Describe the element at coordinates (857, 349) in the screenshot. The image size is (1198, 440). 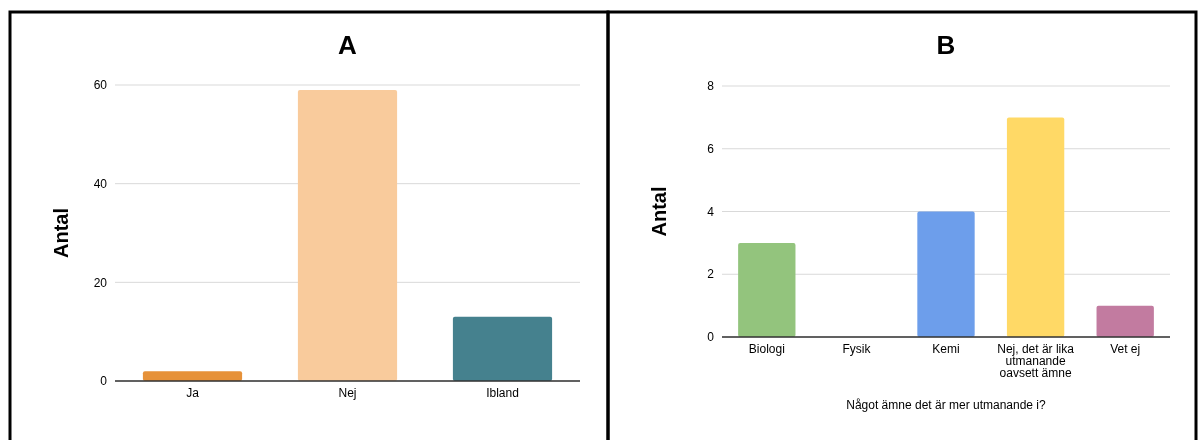
I see `x-tick-label: Fysik` at that location.